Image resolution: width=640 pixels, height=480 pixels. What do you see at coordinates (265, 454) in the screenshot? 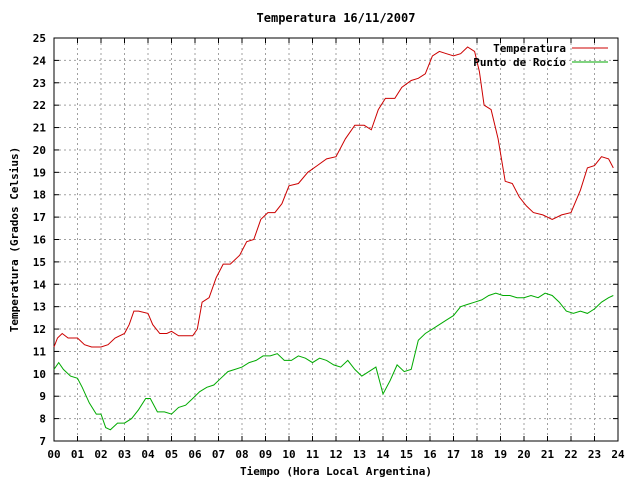
I see `x-tick-label: 09` at bounding box center [265, 454].